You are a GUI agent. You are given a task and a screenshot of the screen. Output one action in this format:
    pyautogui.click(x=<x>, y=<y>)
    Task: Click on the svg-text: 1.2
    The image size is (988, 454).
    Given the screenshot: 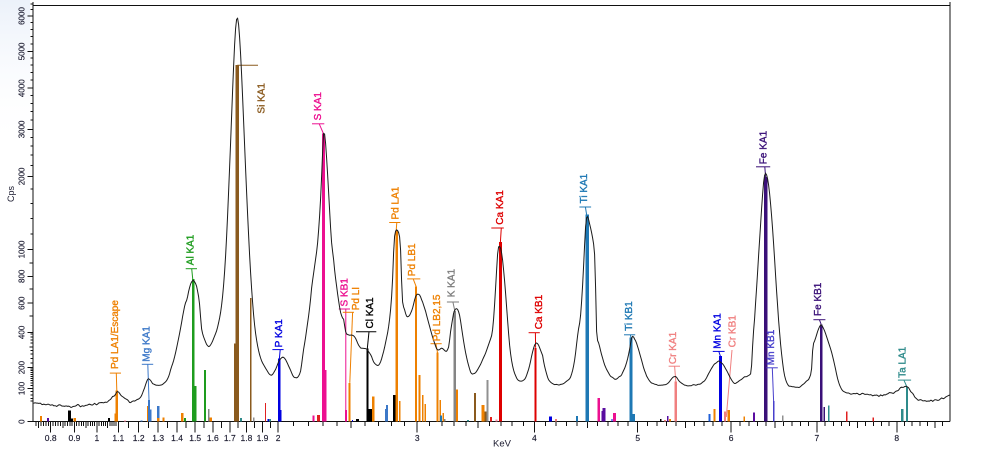 What is the action you would take?
    pyautogui.click(x=139, y=438)
    